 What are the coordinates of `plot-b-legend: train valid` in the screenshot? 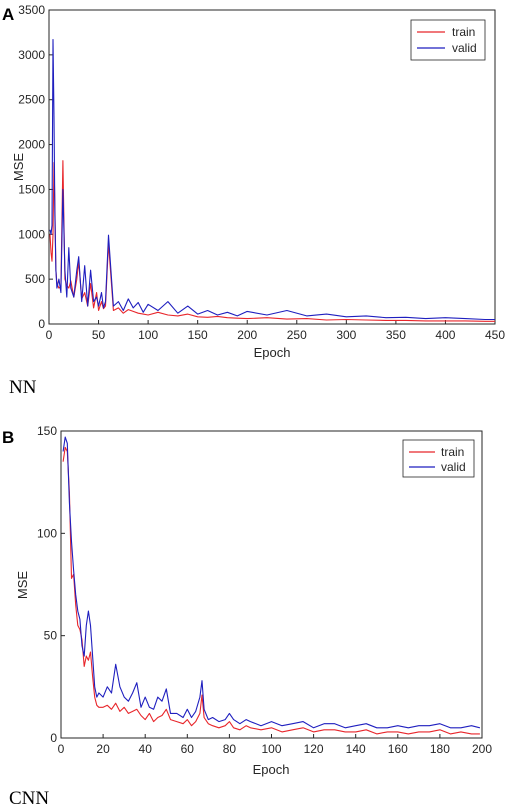 It's located at (438, 458).